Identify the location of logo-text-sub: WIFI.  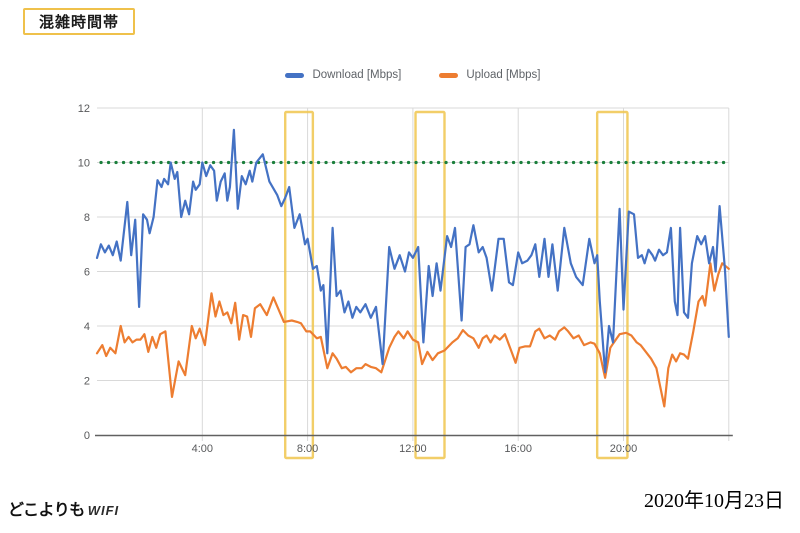
(103, 510).